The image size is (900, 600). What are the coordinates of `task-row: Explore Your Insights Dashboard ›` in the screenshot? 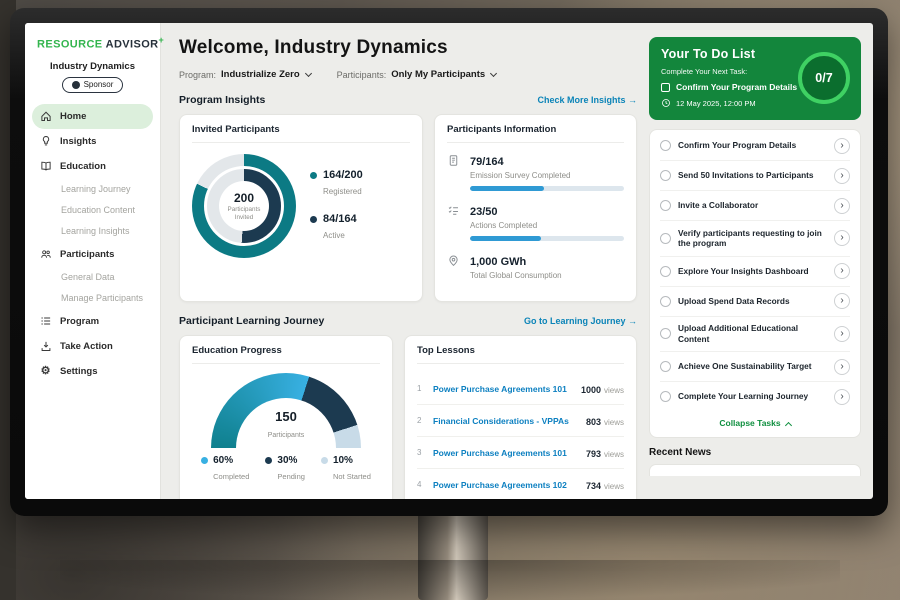 It's located at (755, 272).